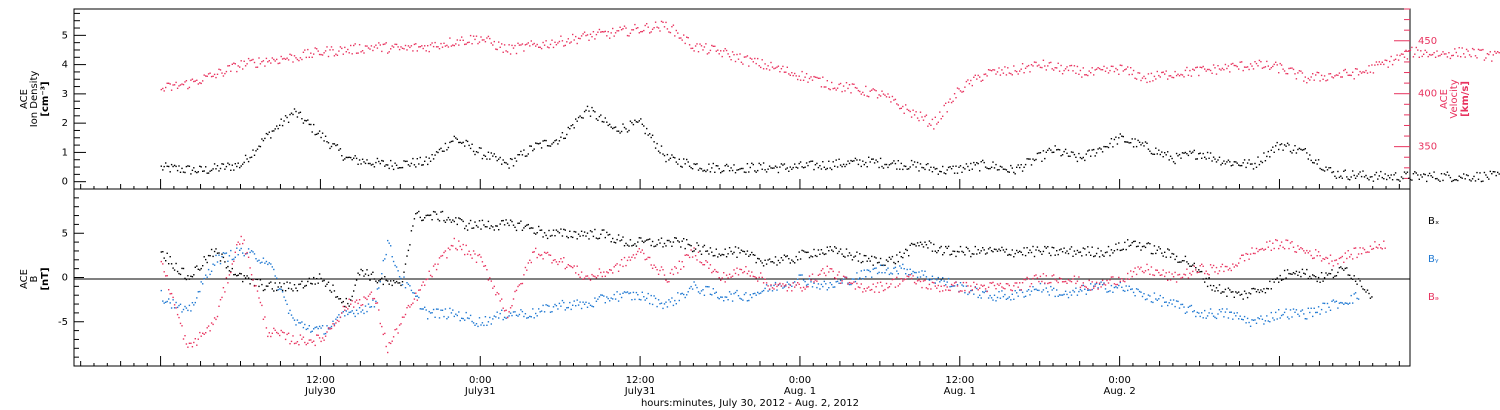  Describe the element at coordinates (65, 65) in the screenshot. I see `tick-label: 4` at that location.